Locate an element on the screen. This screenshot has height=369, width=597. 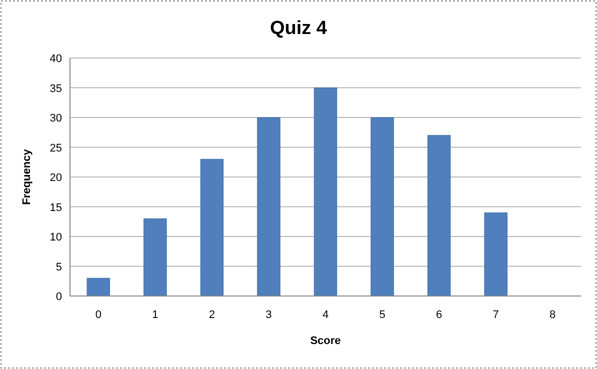
y-tick-label: 35 is located at coordinates (56, 88).